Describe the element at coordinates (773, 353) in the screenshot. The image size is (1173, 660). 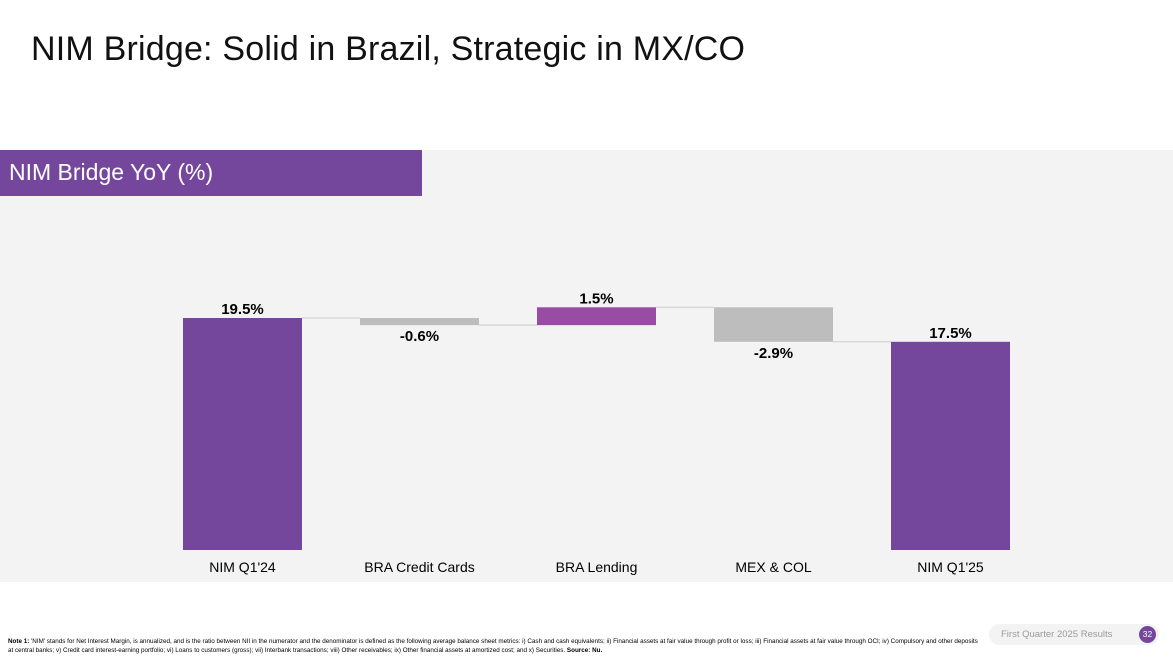
I see `value-label-mex-col: -2.9%` at that location.